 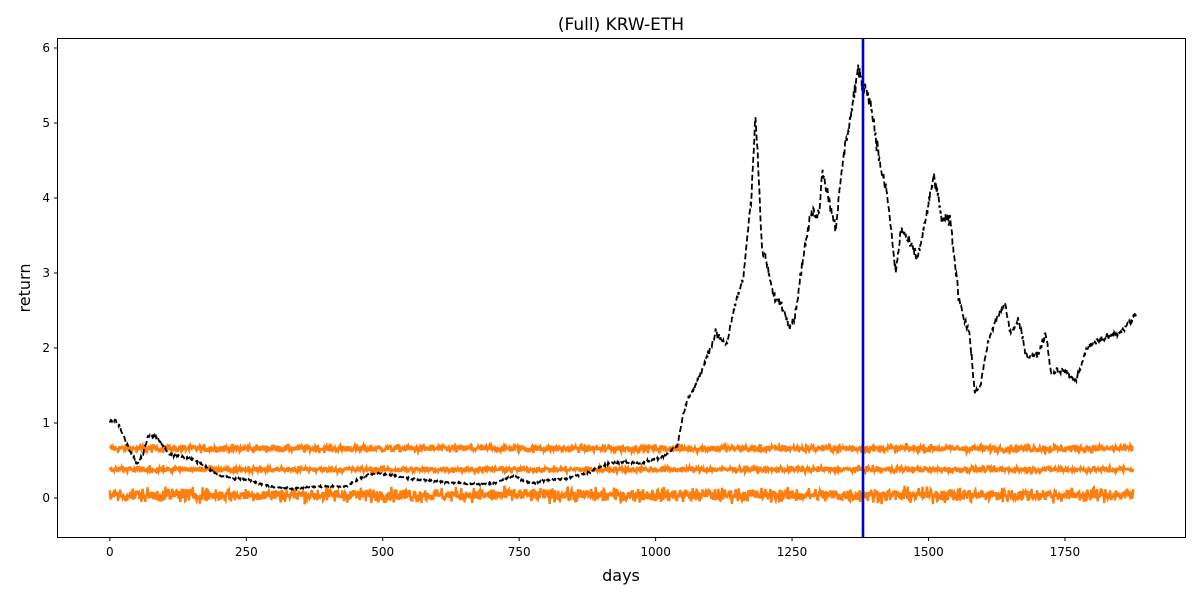 I want to click on y-tick-label: 0, so click(x=46, y=498).